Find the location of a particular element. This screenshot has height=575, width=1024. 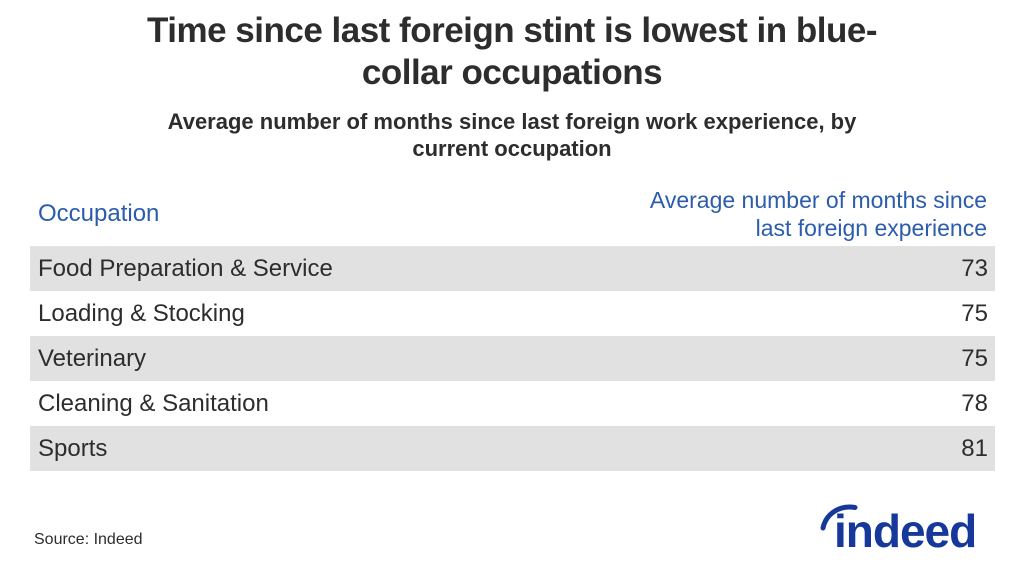

months-cell: 81 is located at coordinates (974, 448).